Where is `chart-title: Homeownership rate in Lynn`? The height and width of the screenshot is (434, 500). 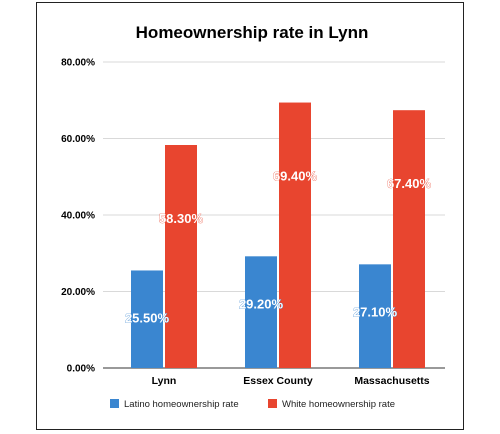
chart-title: Homeownership rate in Lynn is located at coordinates (252, 32).